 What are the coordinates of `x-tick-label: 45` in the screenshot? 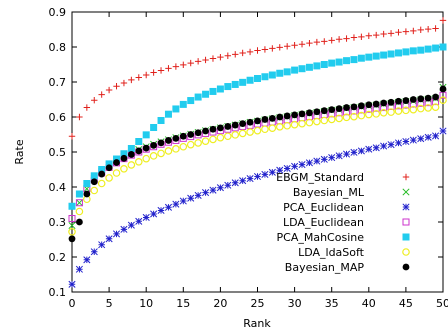 It's located at (406, 303).